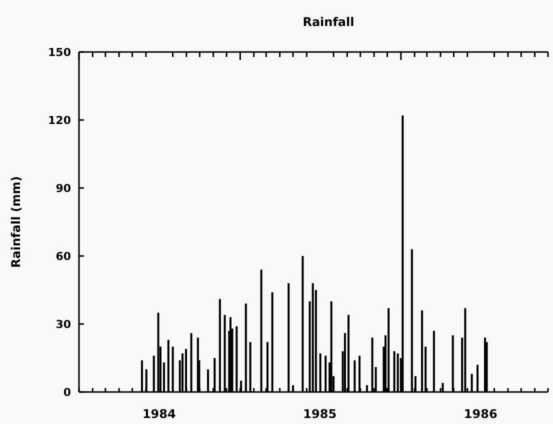 The width and height of the screenshot is (553, 424). Describe the element at coordinates (481, 414) in the screenshot. I see `x-tick-label: 1986` at that location.